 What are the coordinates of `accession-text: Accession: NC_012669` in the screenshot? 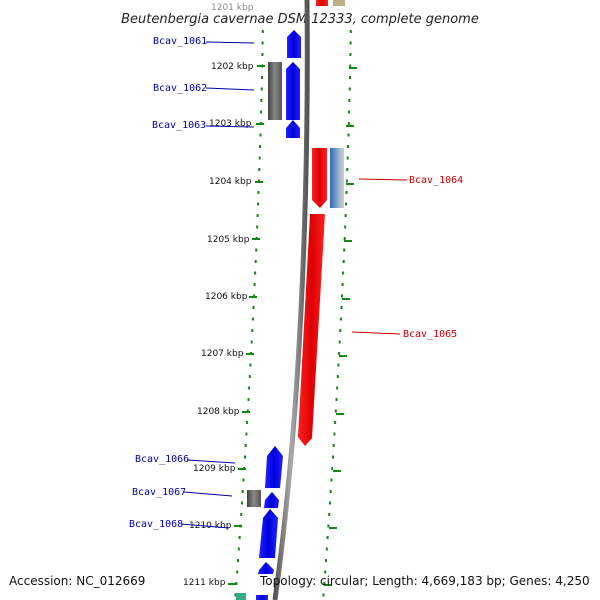 It's located at (77, 581).